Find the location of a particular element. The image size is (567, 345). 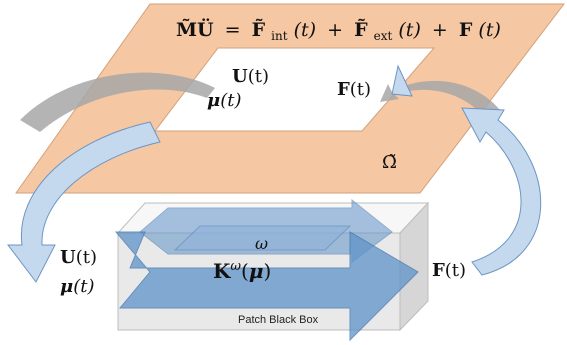

box-caption: Patch Black Box is located at coordinates (278, 320).